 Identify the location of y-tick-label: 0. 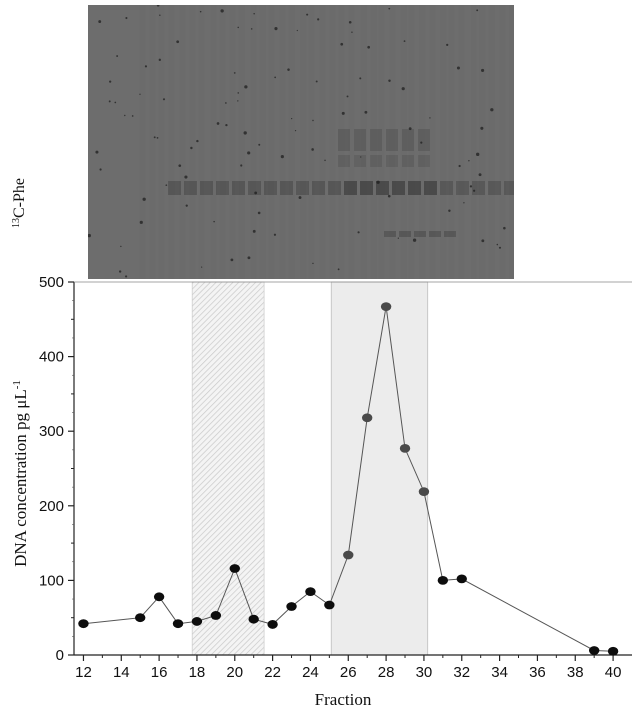
(60, 655).